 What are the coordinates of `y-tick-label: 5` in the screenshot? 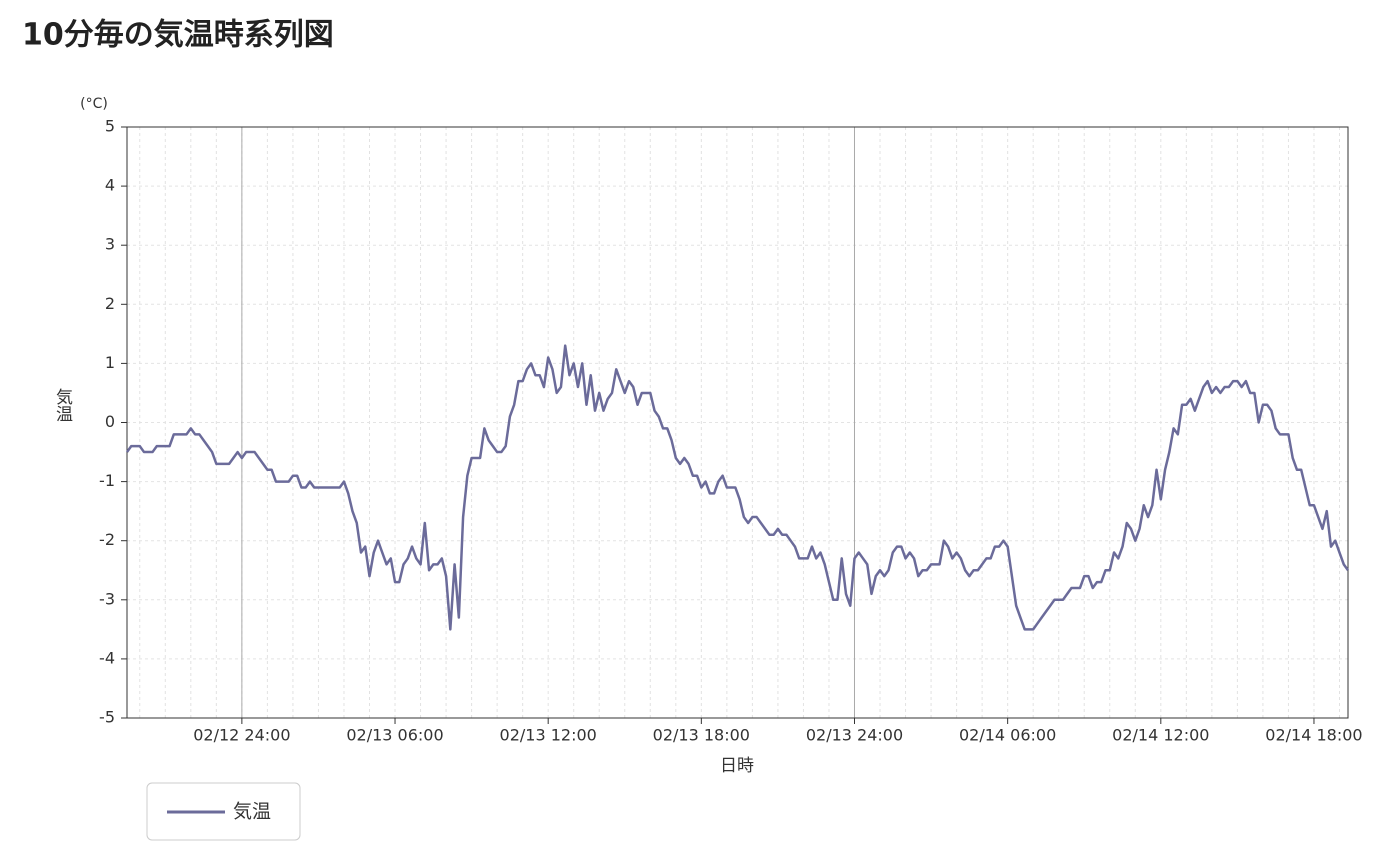 It's located at (110, 126).